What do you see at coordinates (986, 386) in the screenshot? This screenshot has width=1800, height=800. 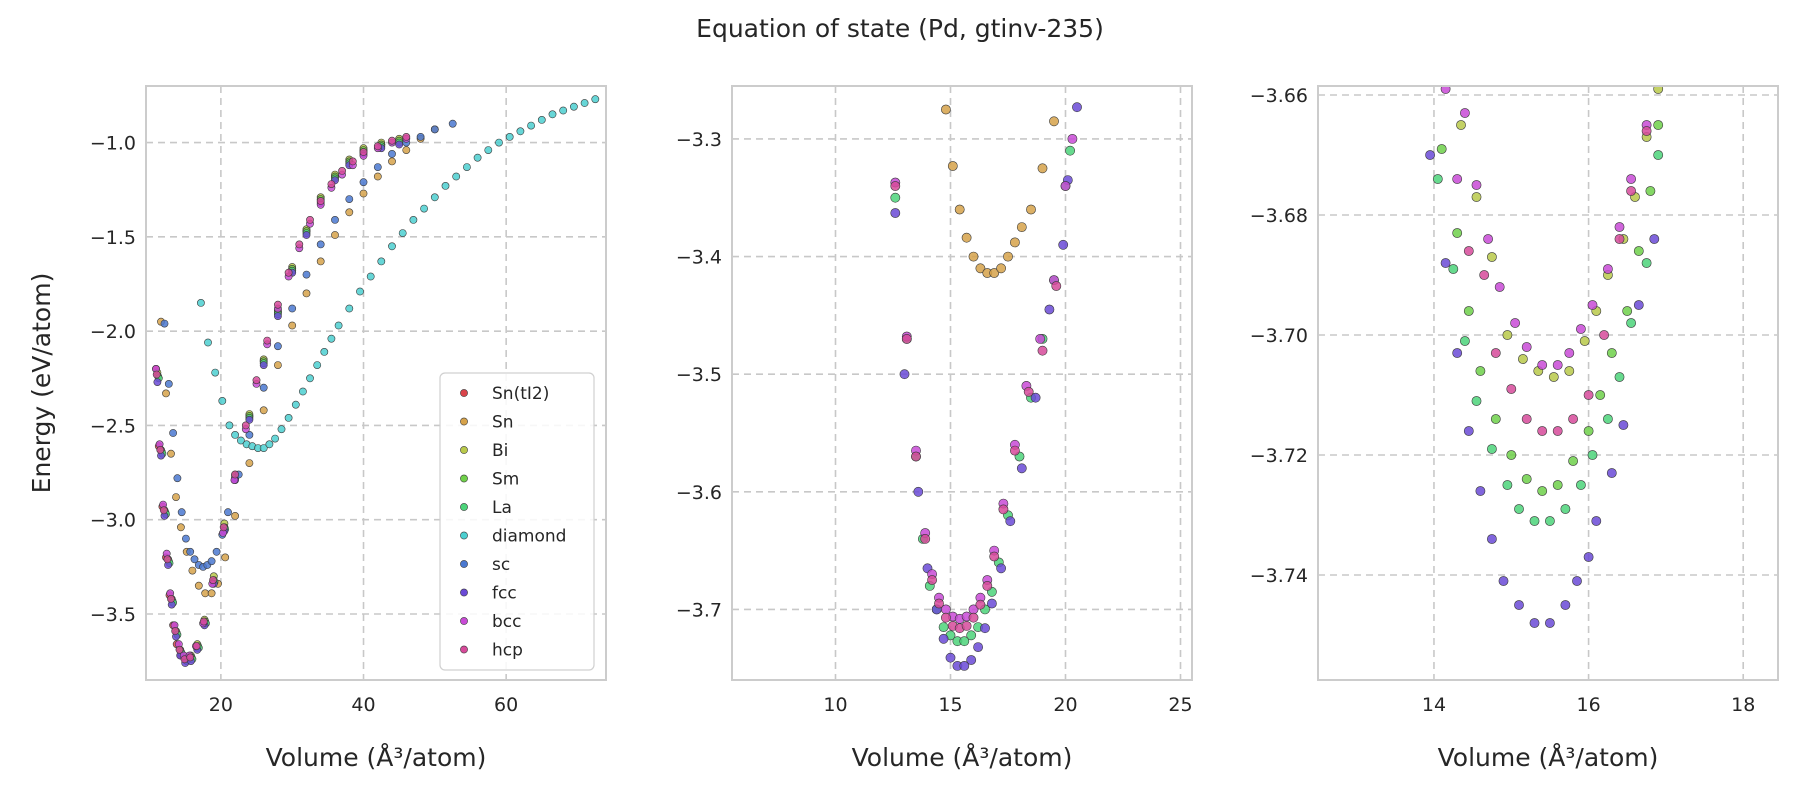 I see `series-fcc` at bounding box center [986, 386].